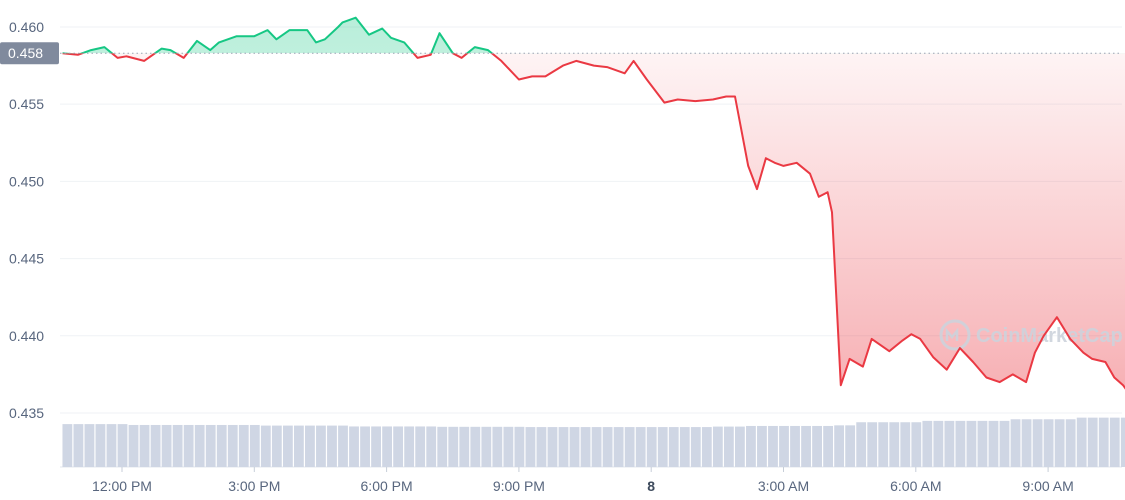 The image size is (1125, 500). Describe the element at coordinates (26, 104) in the screenshot. I see `y-tick-label-1: 0.455` at that location.